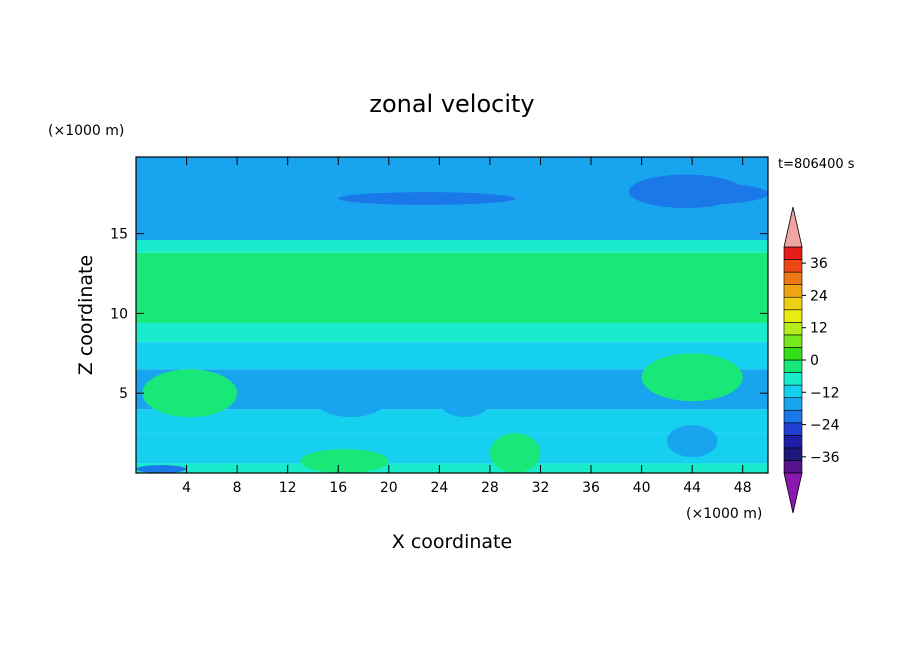 This screenshot has width=904, height=654. I want to click on y-tick-label: 10, so click(119, 314).